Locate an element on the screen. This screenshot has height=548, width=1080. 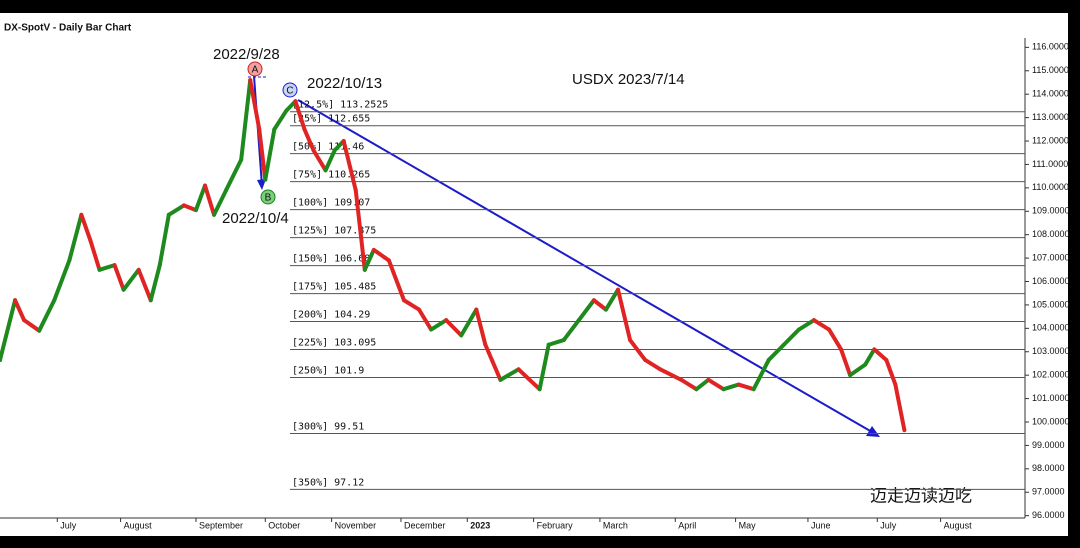
fib-label: [225%] 103.095 is located at coordinates (334, 343).